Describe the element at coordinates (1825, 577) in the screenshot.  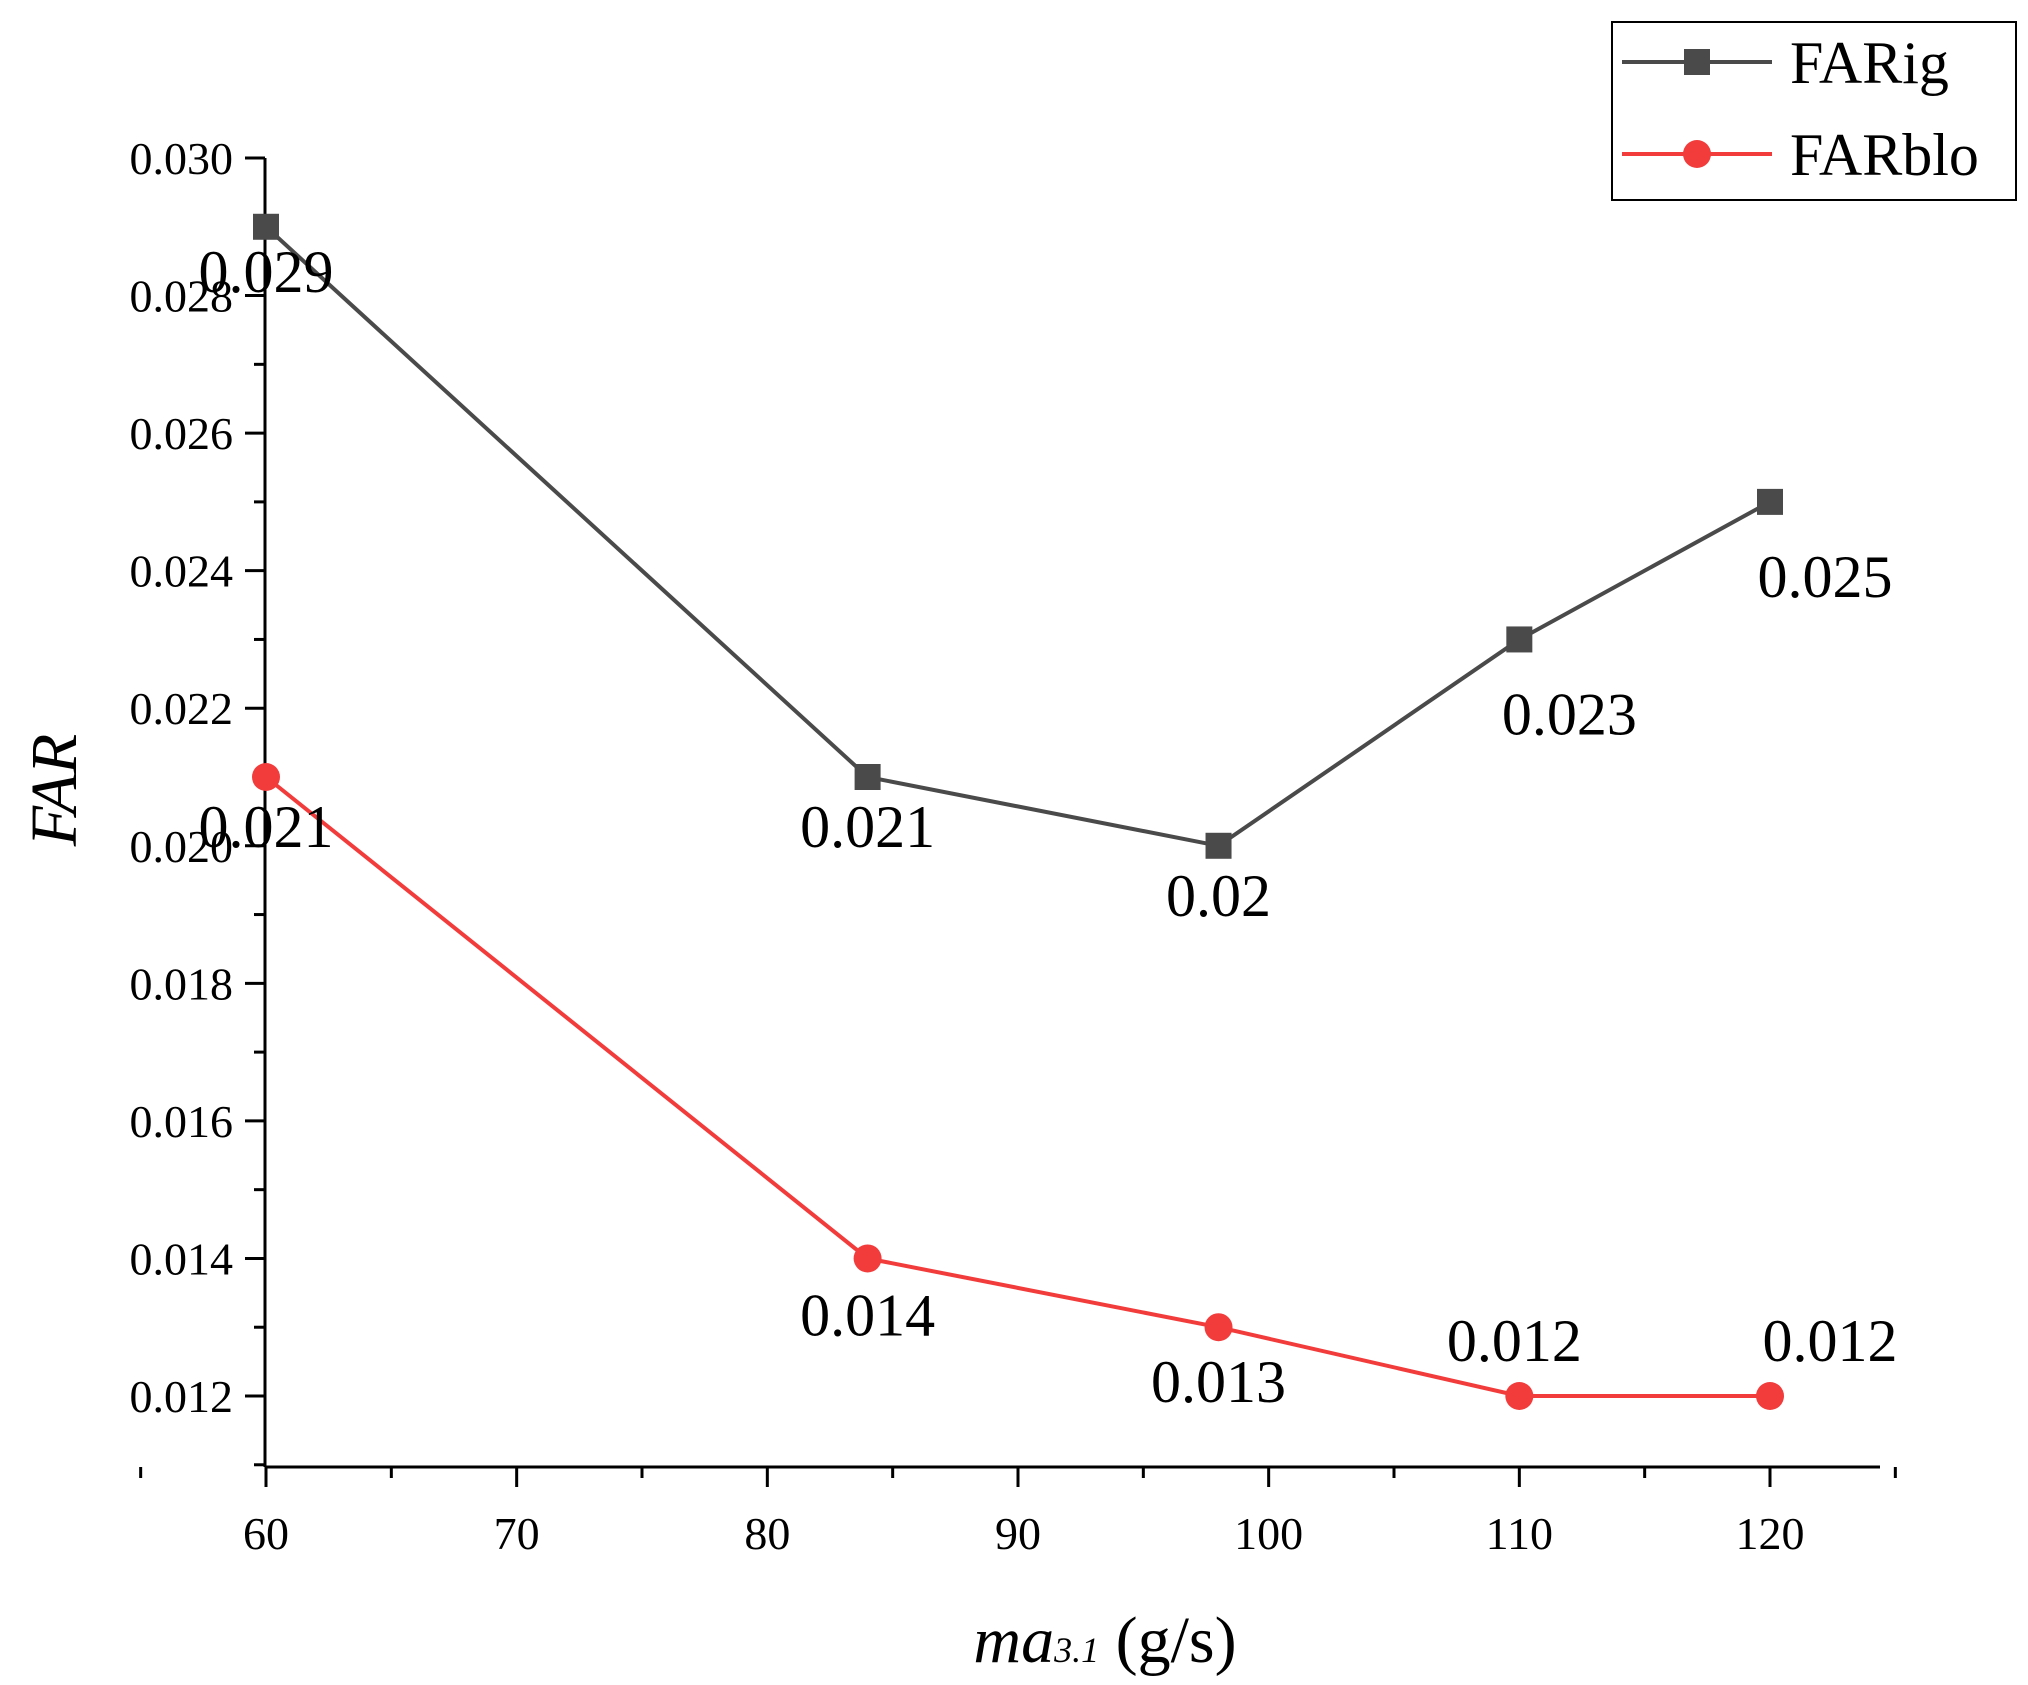
I see `data-label-farig: 0.025` at that location.